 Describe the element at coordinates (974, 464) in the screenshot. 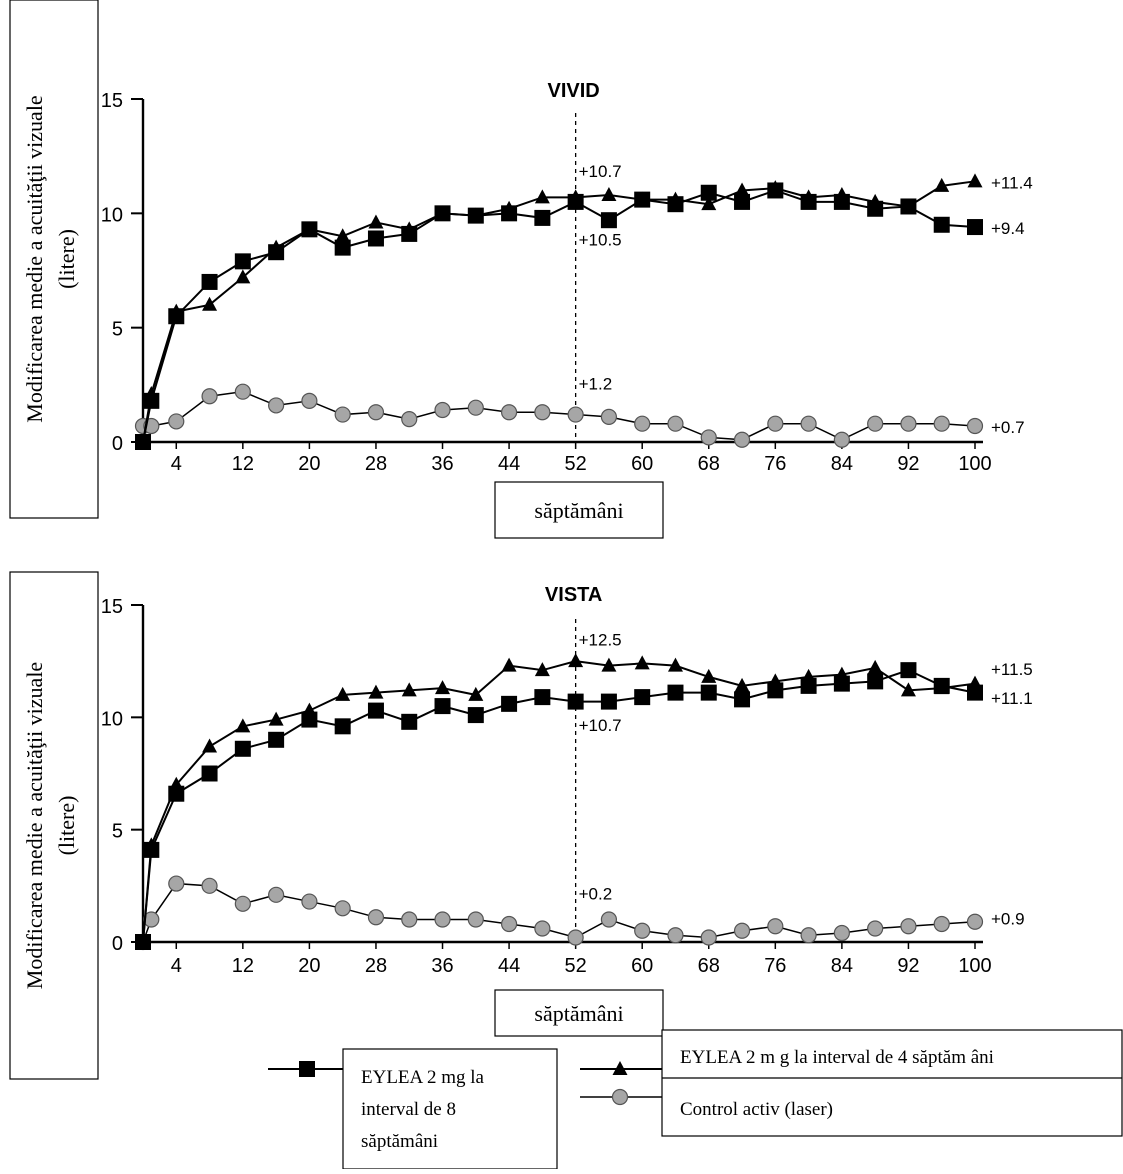

I see `x-tick-label: 100` at that location.